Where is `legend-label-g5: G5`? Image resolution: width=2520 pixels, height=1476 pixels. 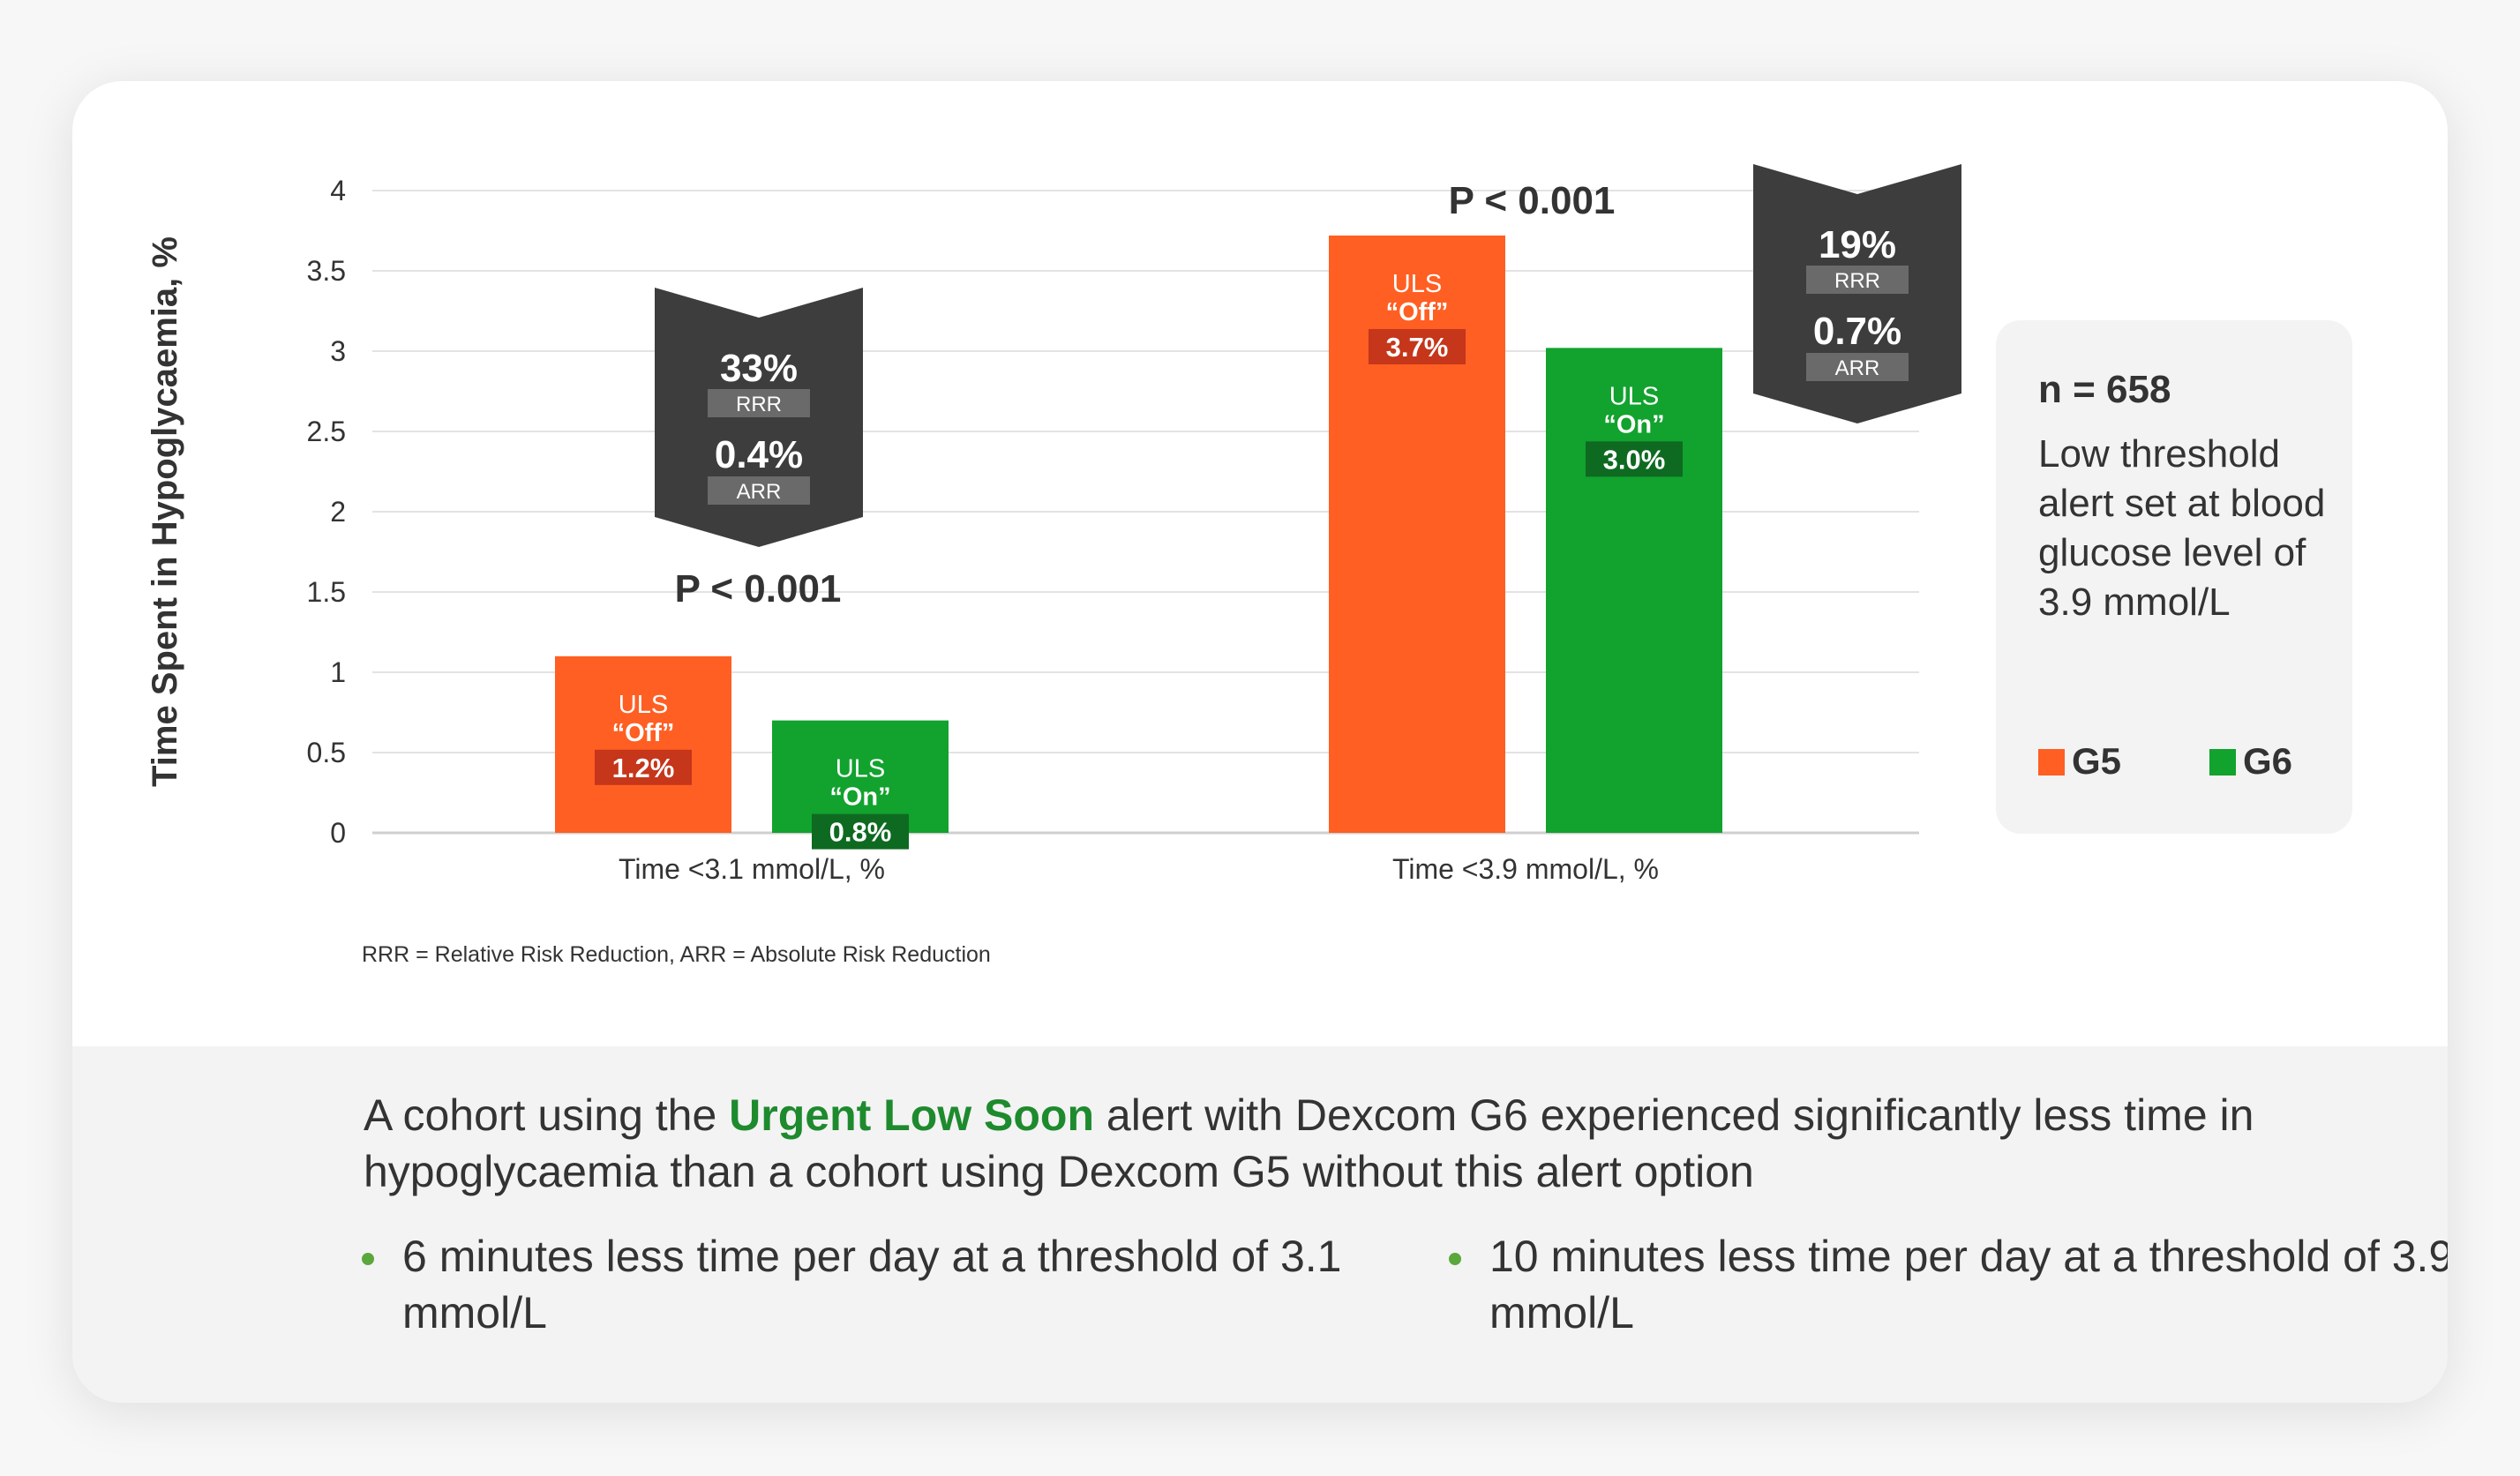 legend-label-g5: G5 is located at coordinates (2097, 761).